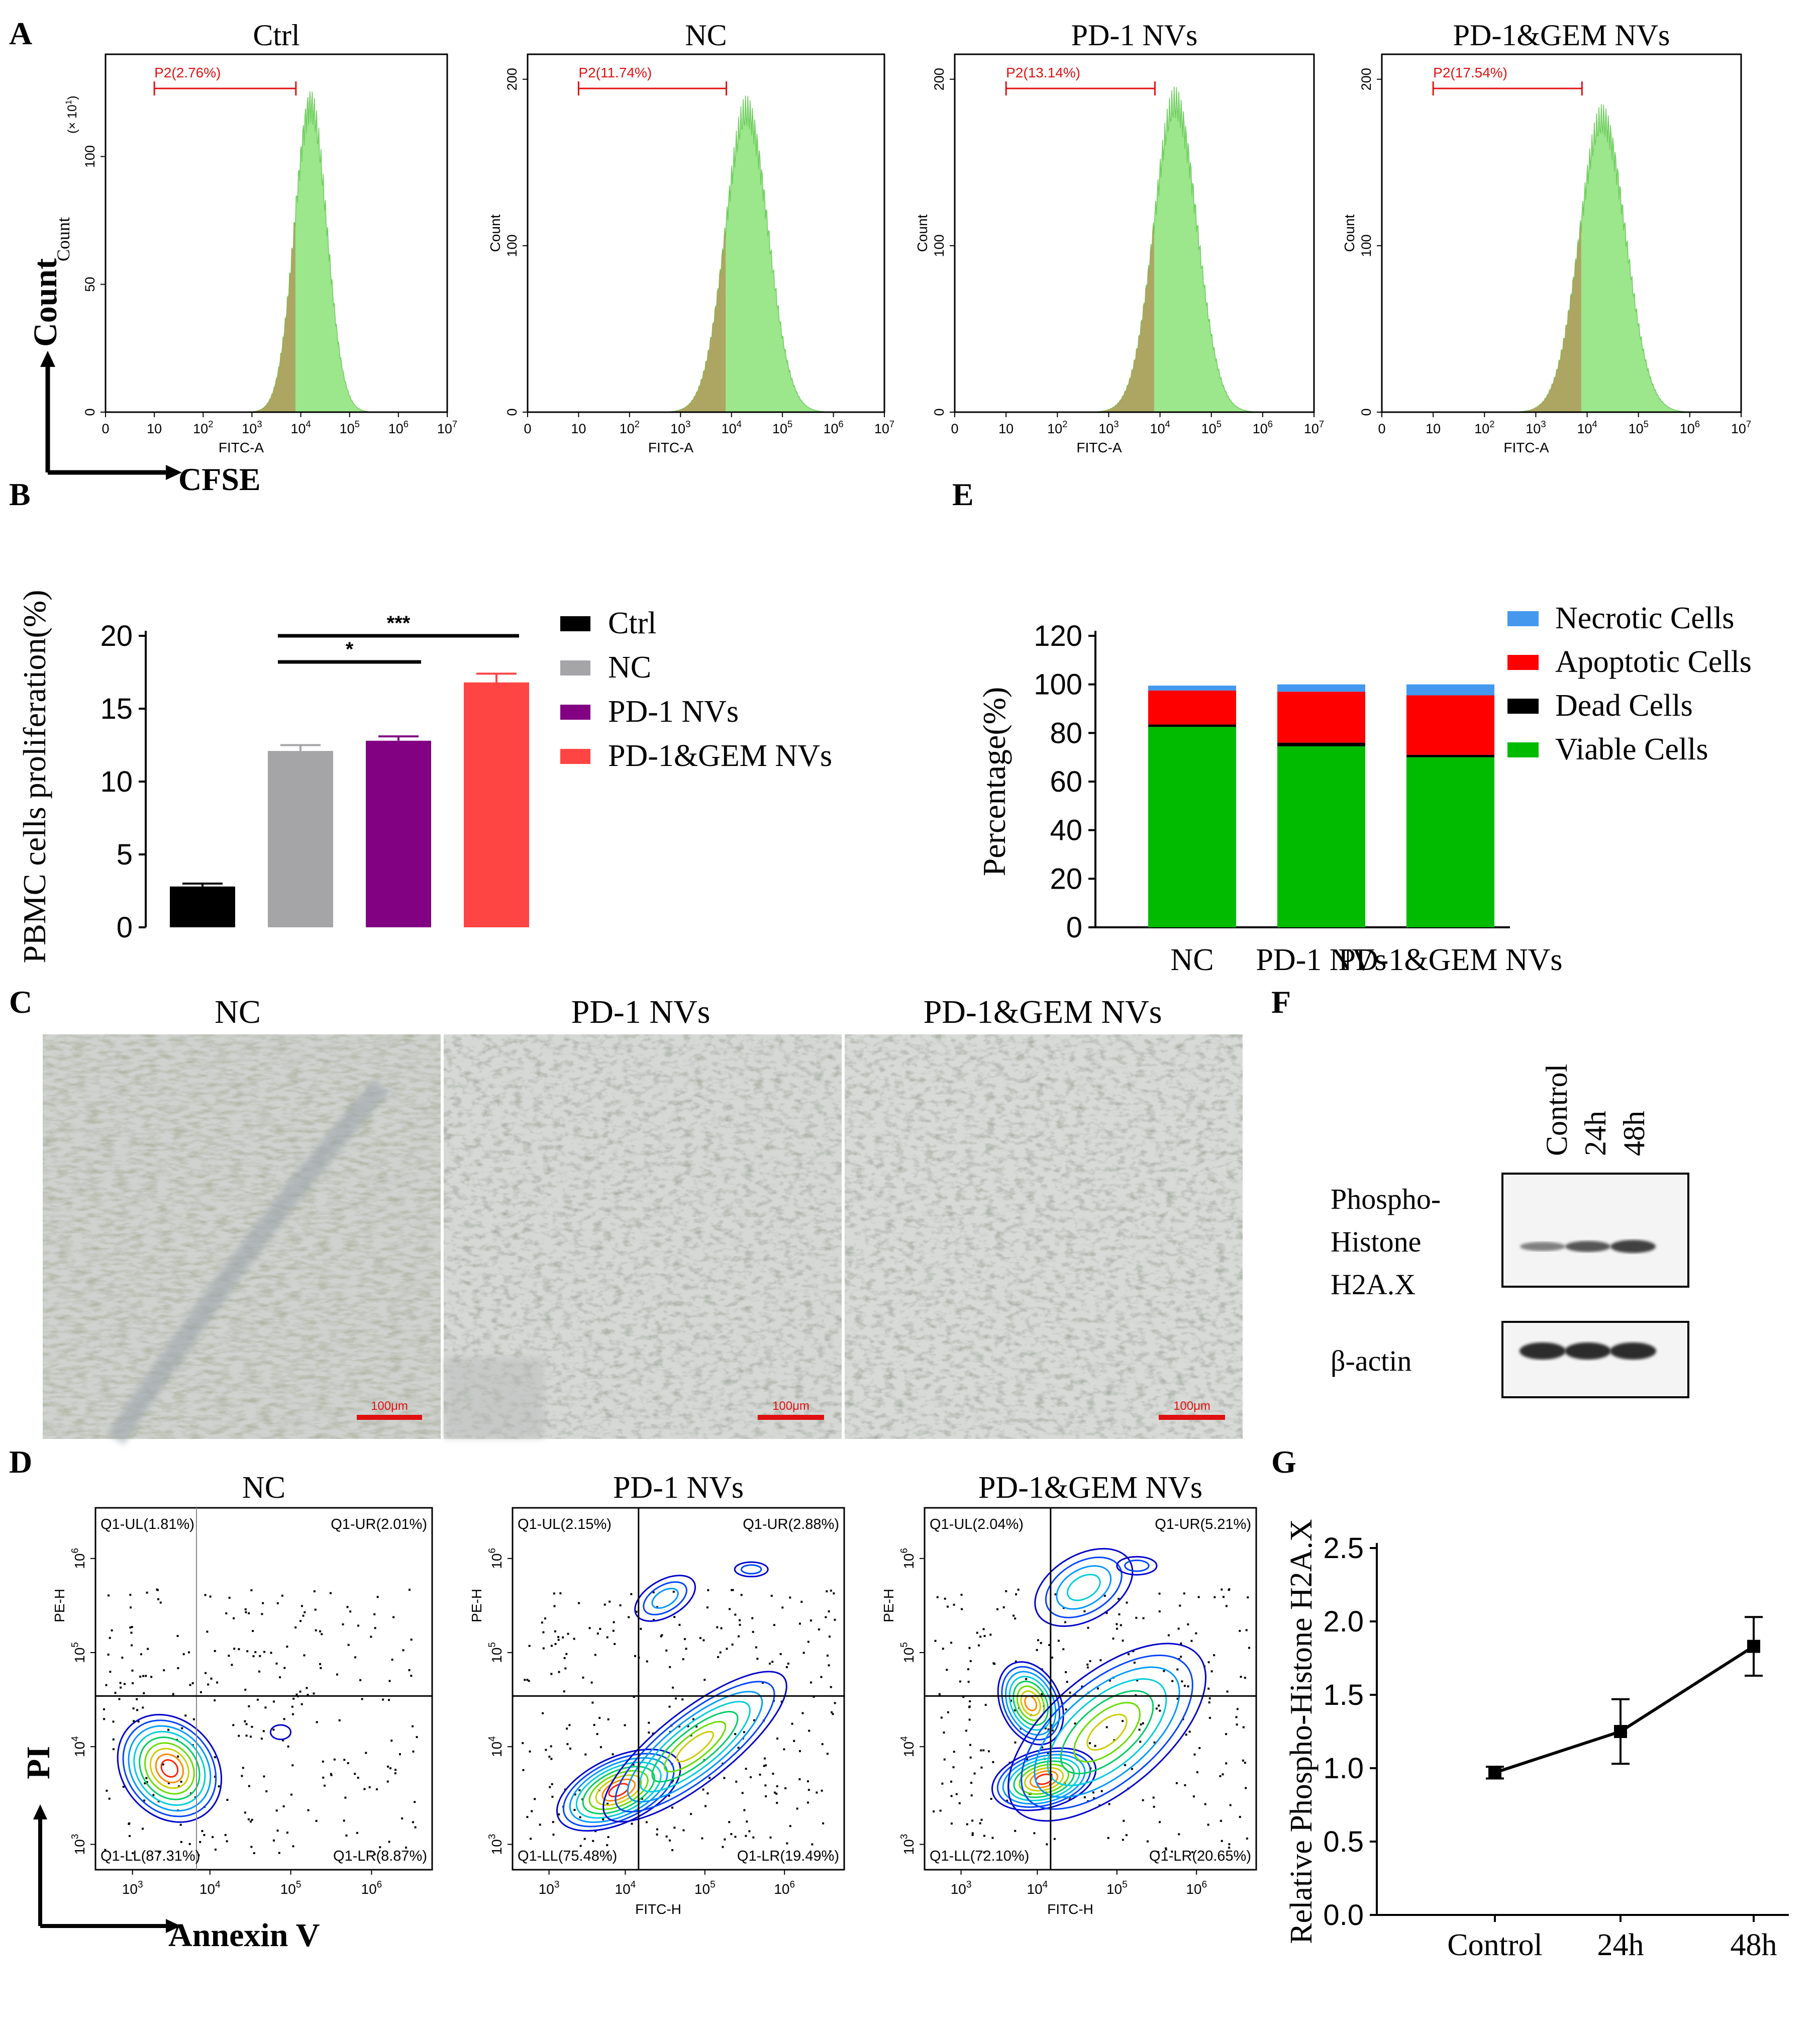 The image size is (1820, 2022). Describe the element at coordinates (939, 245) in the screenshot. I see `y-tick-label: 100` at that location.